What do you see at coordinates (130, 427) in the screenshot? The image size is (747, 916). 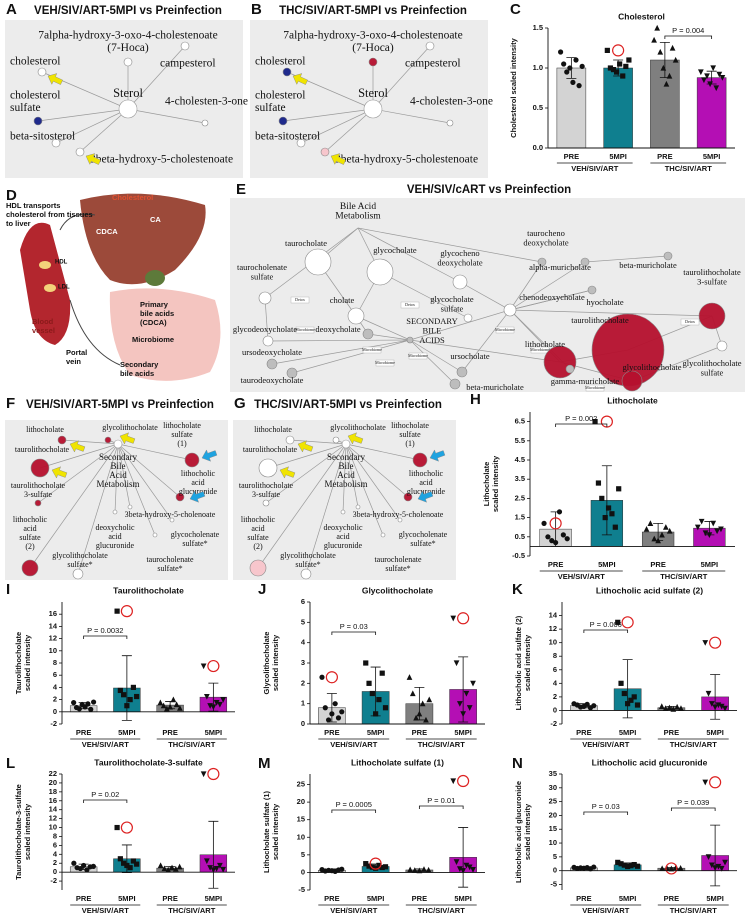 I see `node-label: glycolithocholate` at bounding box center [130, 427].